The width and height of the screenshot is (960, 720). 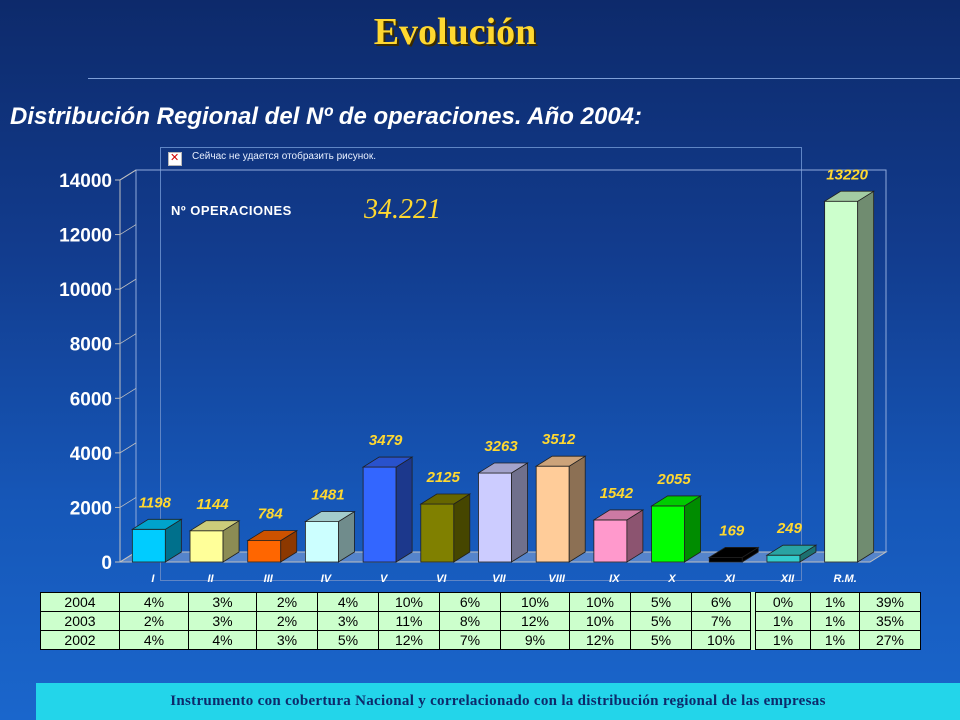 I want to click on data-label: 784, so click(x=271, y=514).